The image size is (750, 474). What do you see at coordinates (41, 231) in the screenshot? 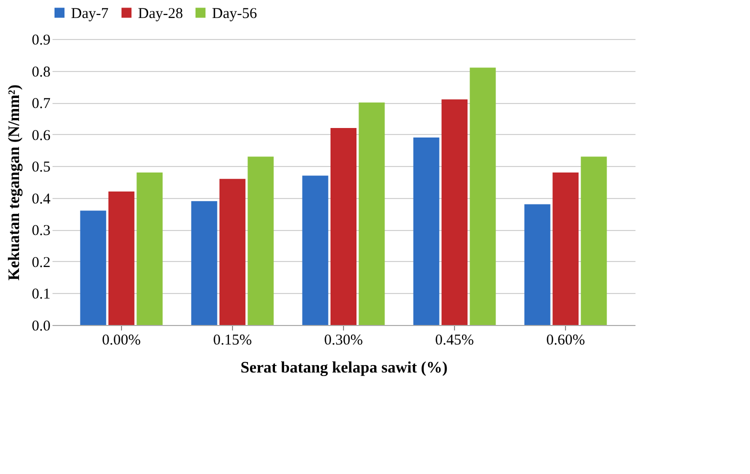
I see `y-tick-label: 0.3` at bounding box center [41, 231].